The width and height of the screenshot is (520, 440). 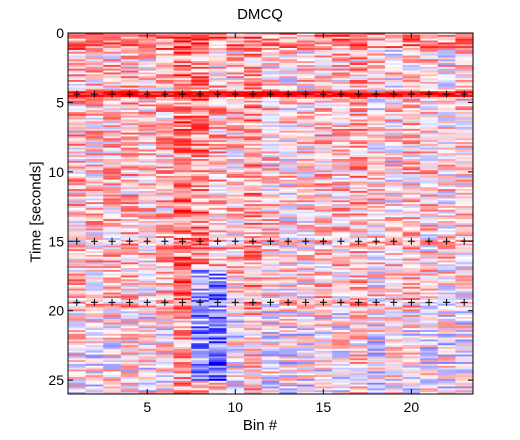 What do you see at coordinates (324, 407) in the screenshot?
I see `x-tick-label: 15` at bounding box center [324, 407].